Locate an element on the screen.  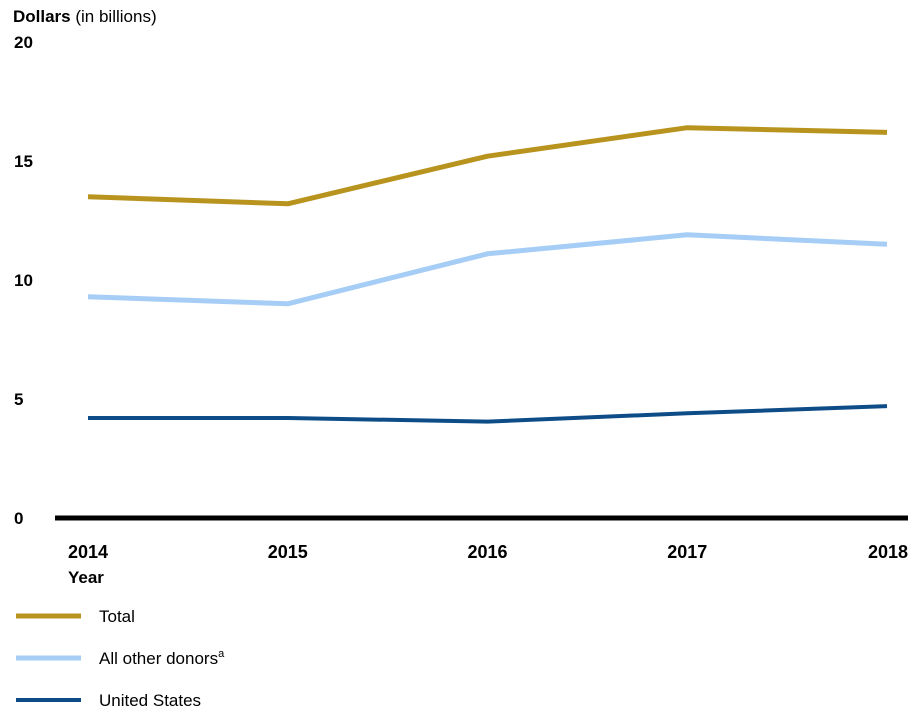
y-axis-label-unit: (in billions) is located at coordinates (114, 16).